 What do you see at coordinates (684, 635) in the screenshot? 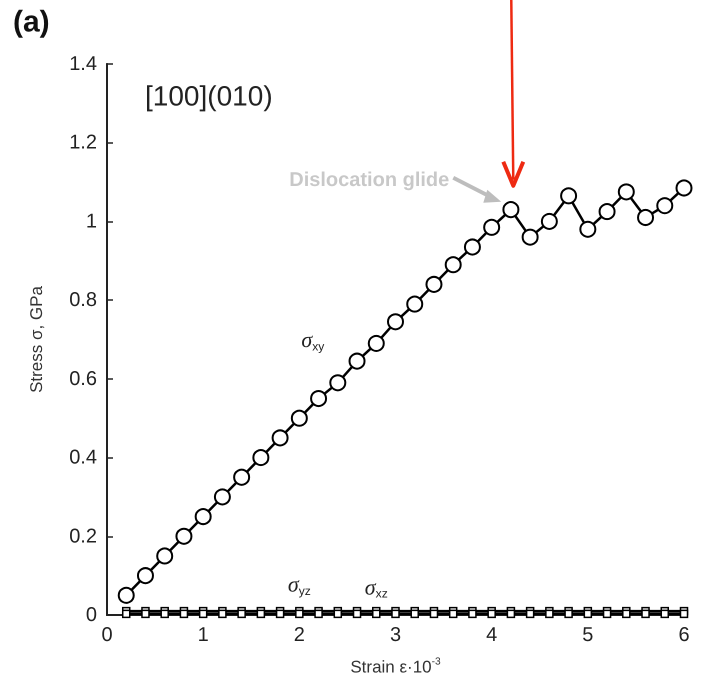
I see `x-tick-label: 6` at bounding box center [684, 635].